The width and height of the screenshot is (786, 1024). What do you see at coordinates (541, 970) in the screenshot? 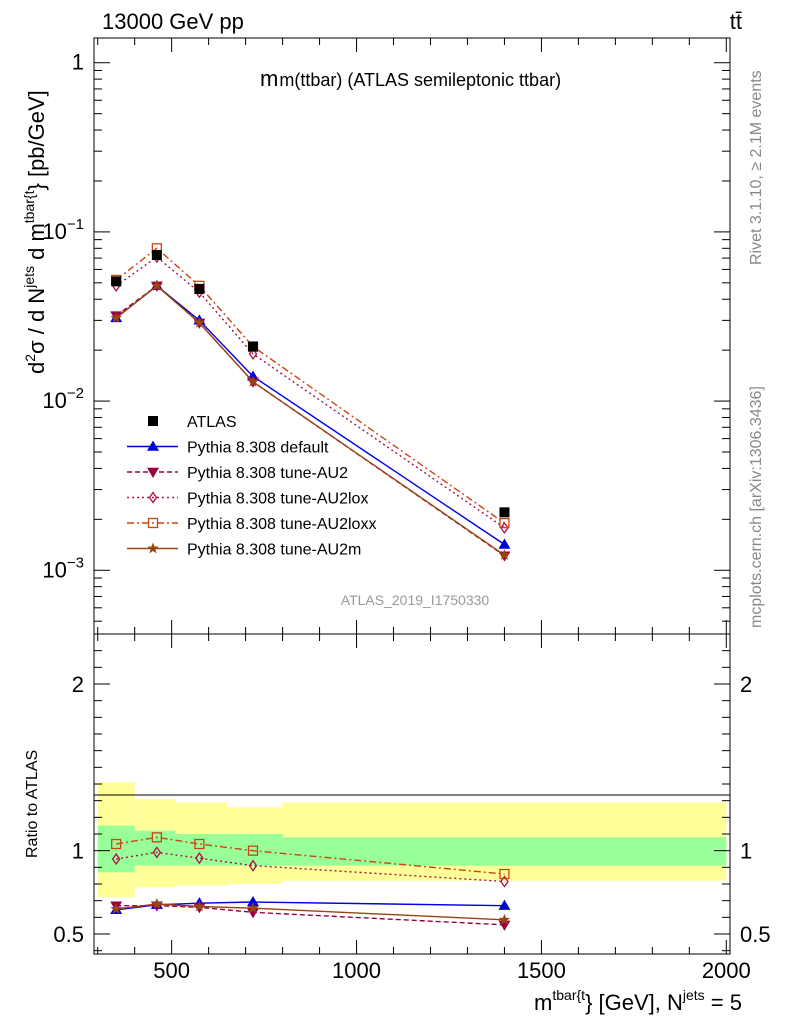
I see `x-tick-label: 1500` at bounding box center [541, 970].